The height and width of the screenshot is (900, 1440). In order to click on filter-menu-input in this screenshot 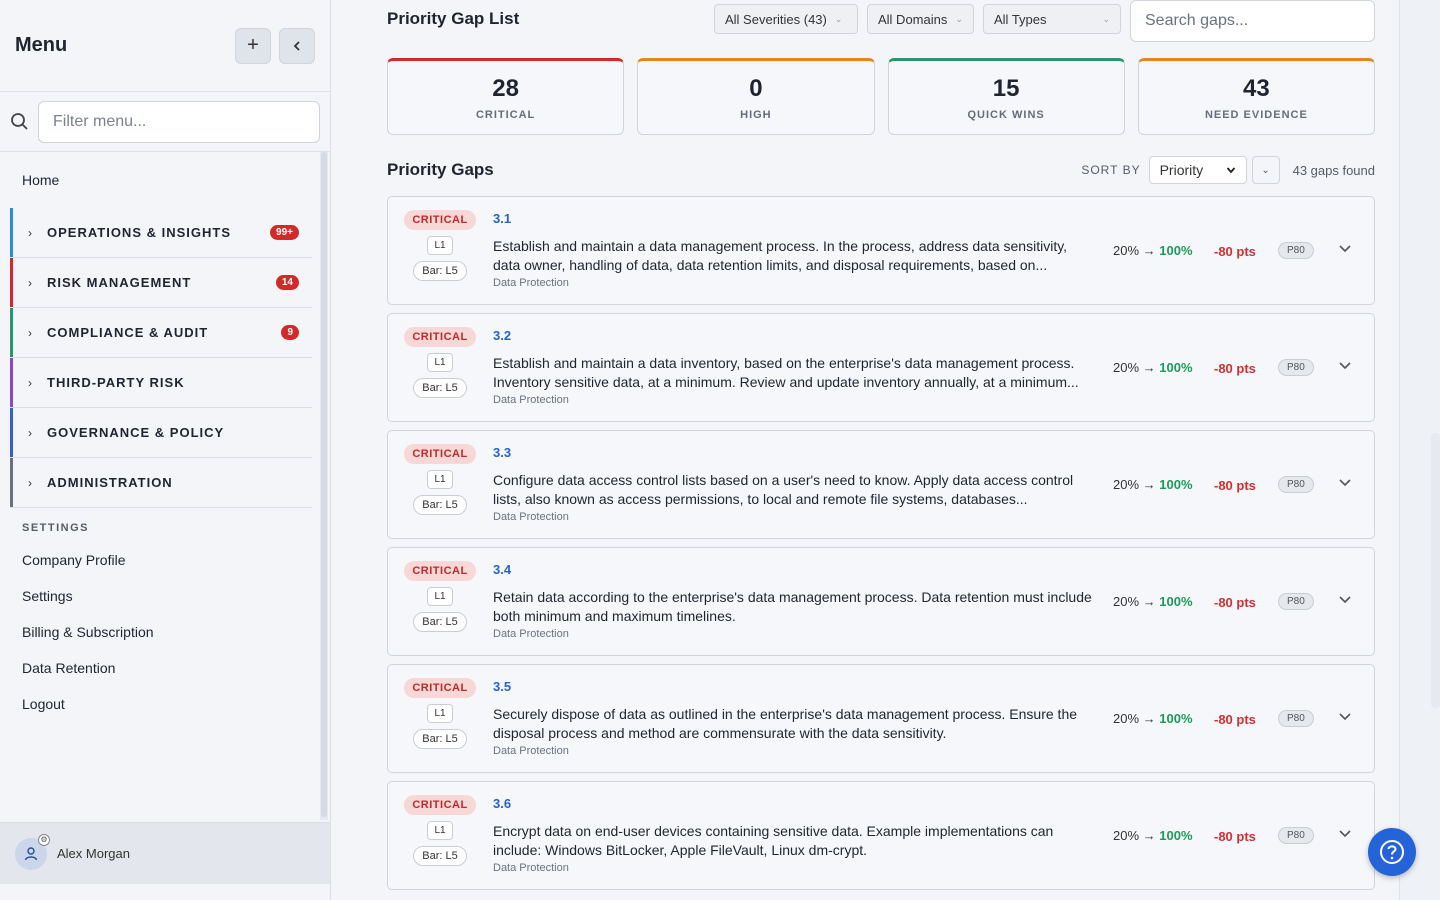, I will do `click(179, 121)`.